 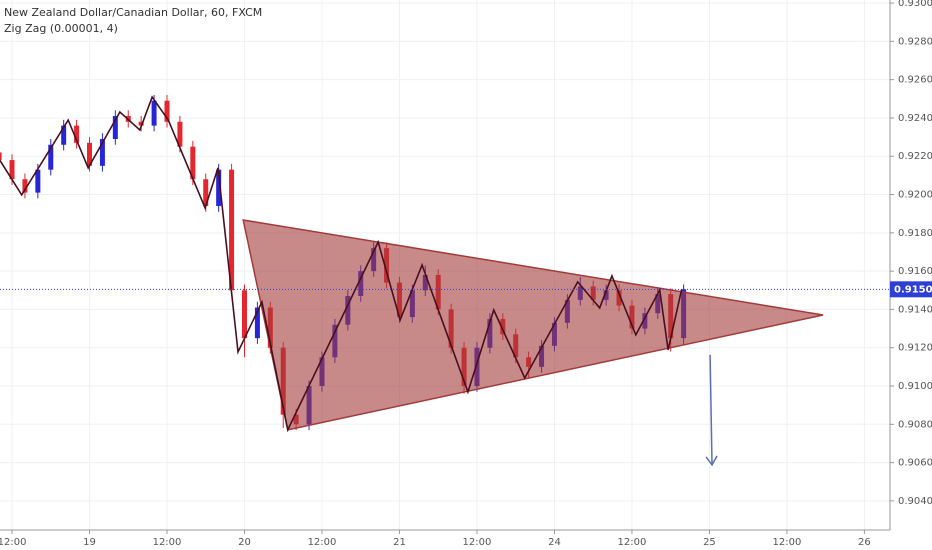 What do you see at coordinates (709, 542) in the screenshot?
I see `x-tick-label: 25` at bounding box center [709, 542].